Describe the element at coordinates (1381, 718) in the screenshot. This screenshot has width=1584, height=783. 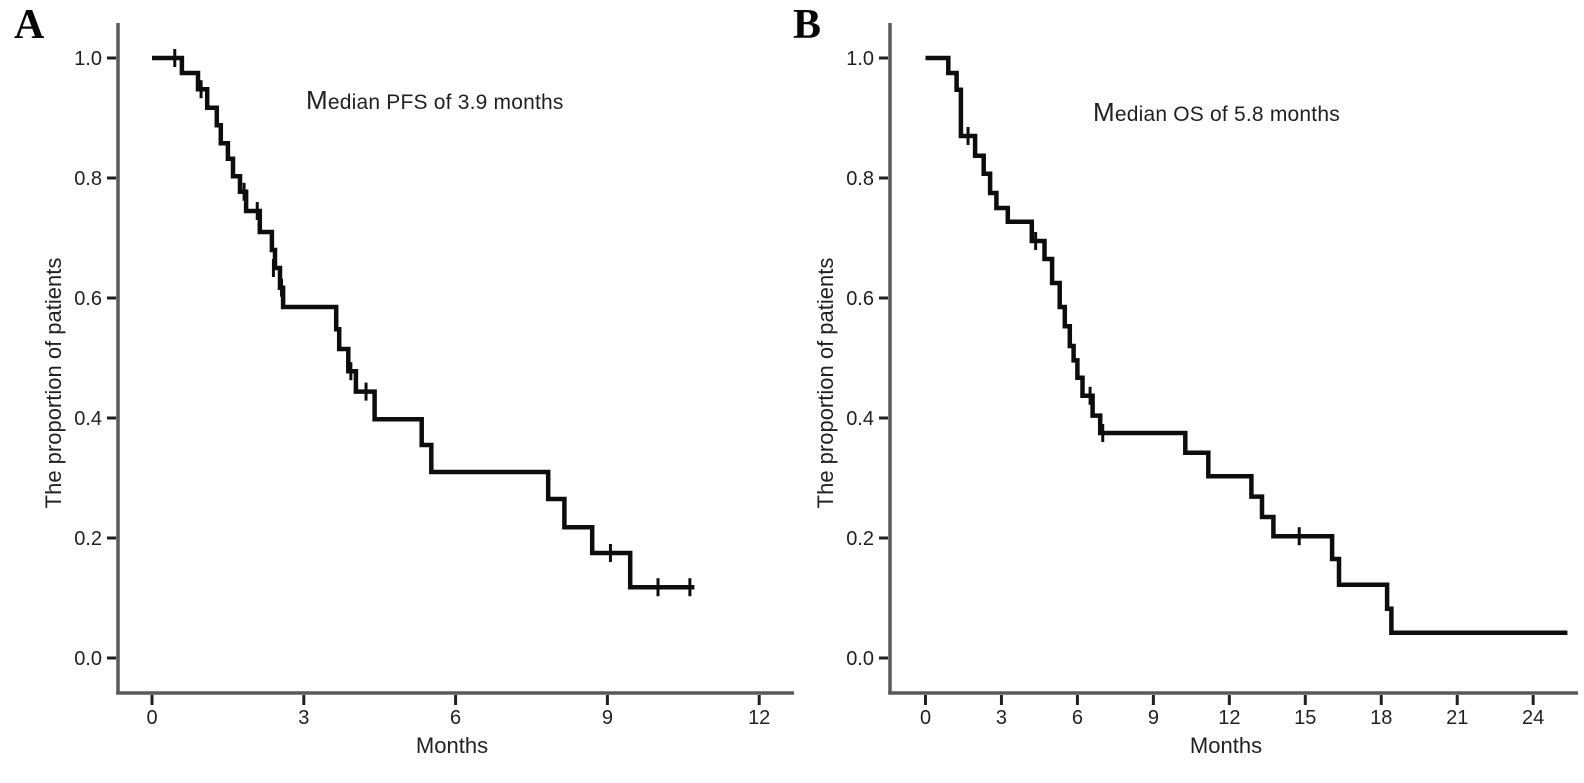
I see `x-tick-label: 18` at that location.